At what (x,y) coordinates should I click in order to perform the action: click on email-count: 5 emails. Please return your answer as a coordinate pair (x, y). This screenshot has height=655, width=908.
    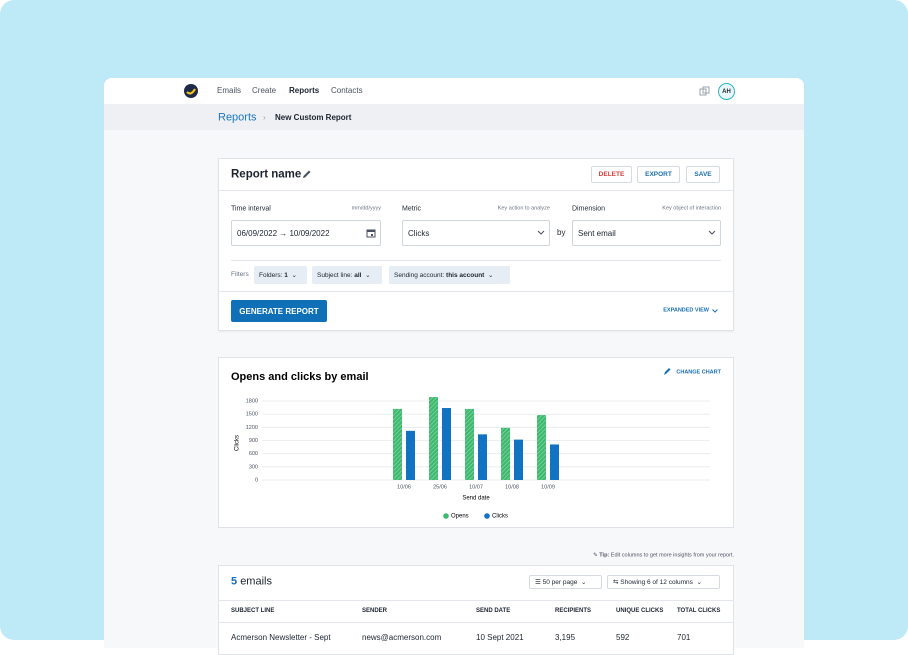
    Looking at the image, I should click on (251, 581).